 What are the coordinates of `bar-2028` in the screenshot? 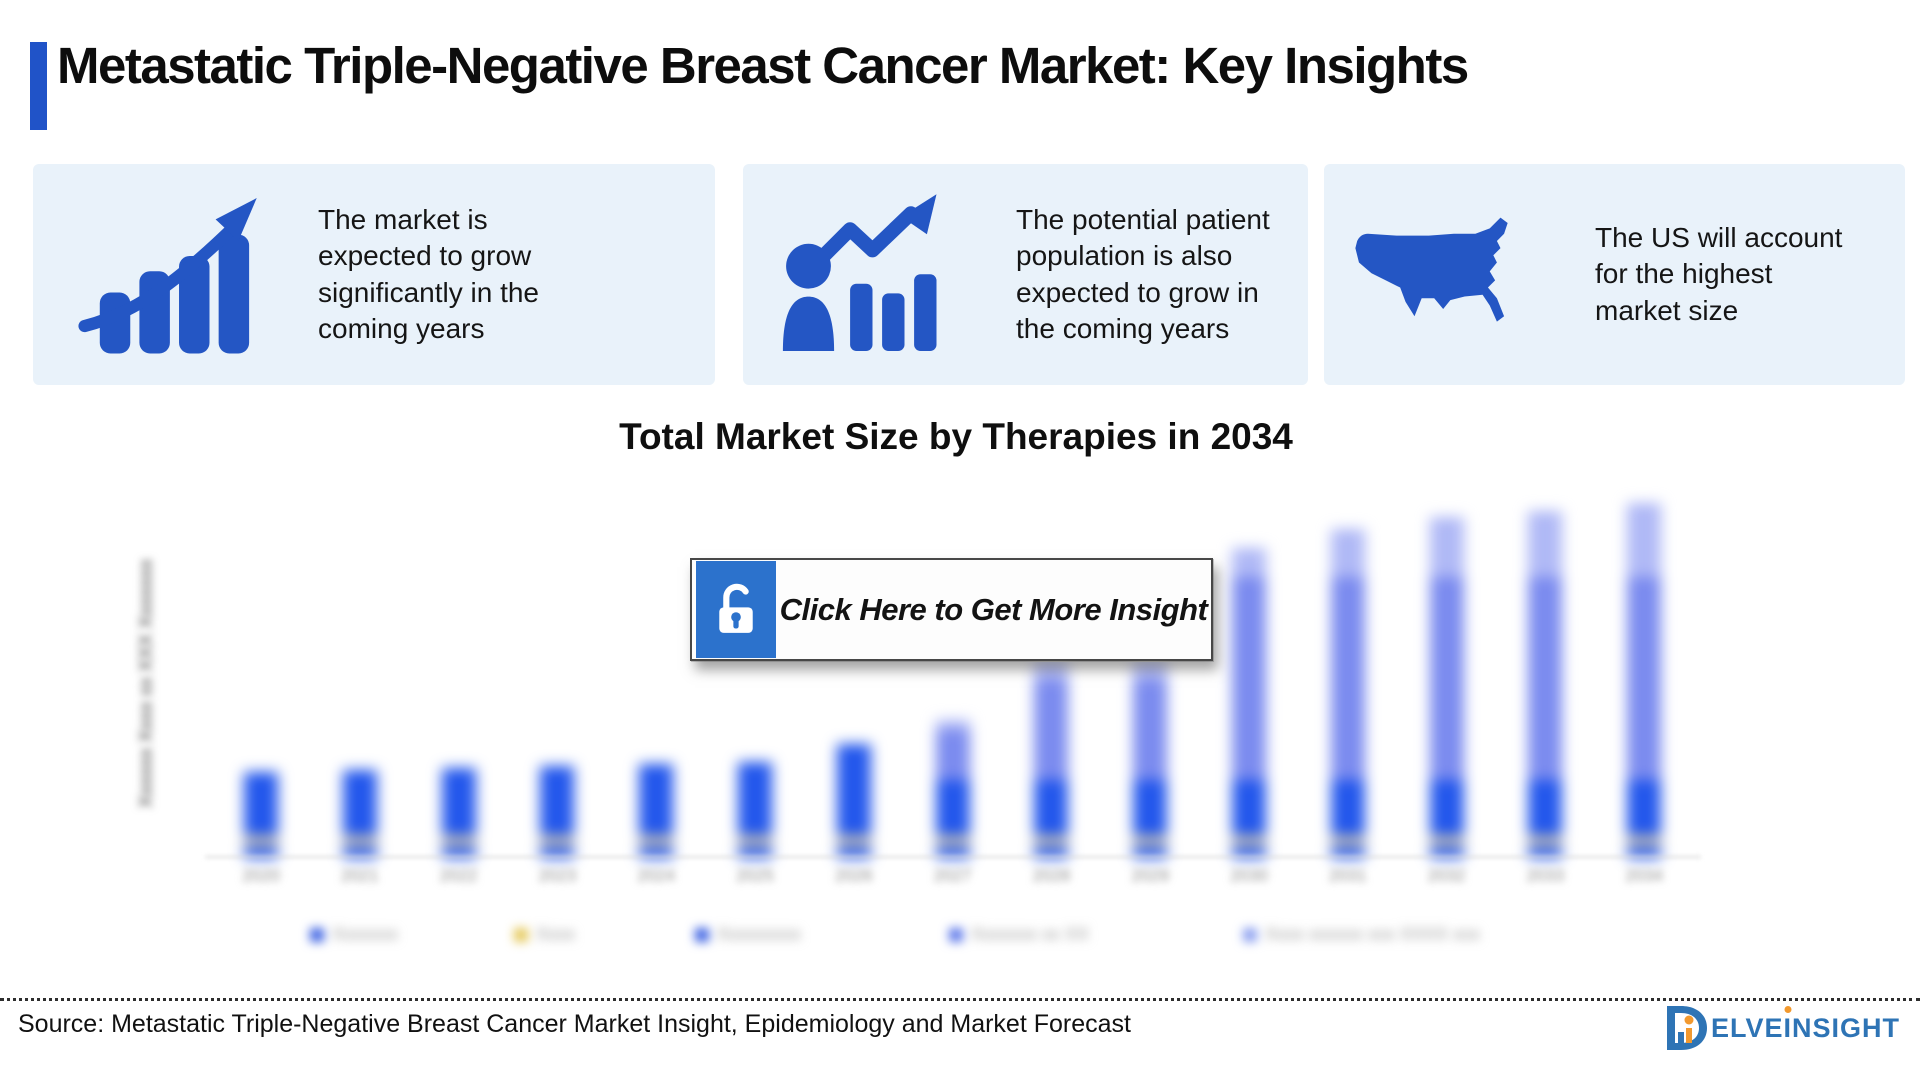 It's located at (1051, 759).